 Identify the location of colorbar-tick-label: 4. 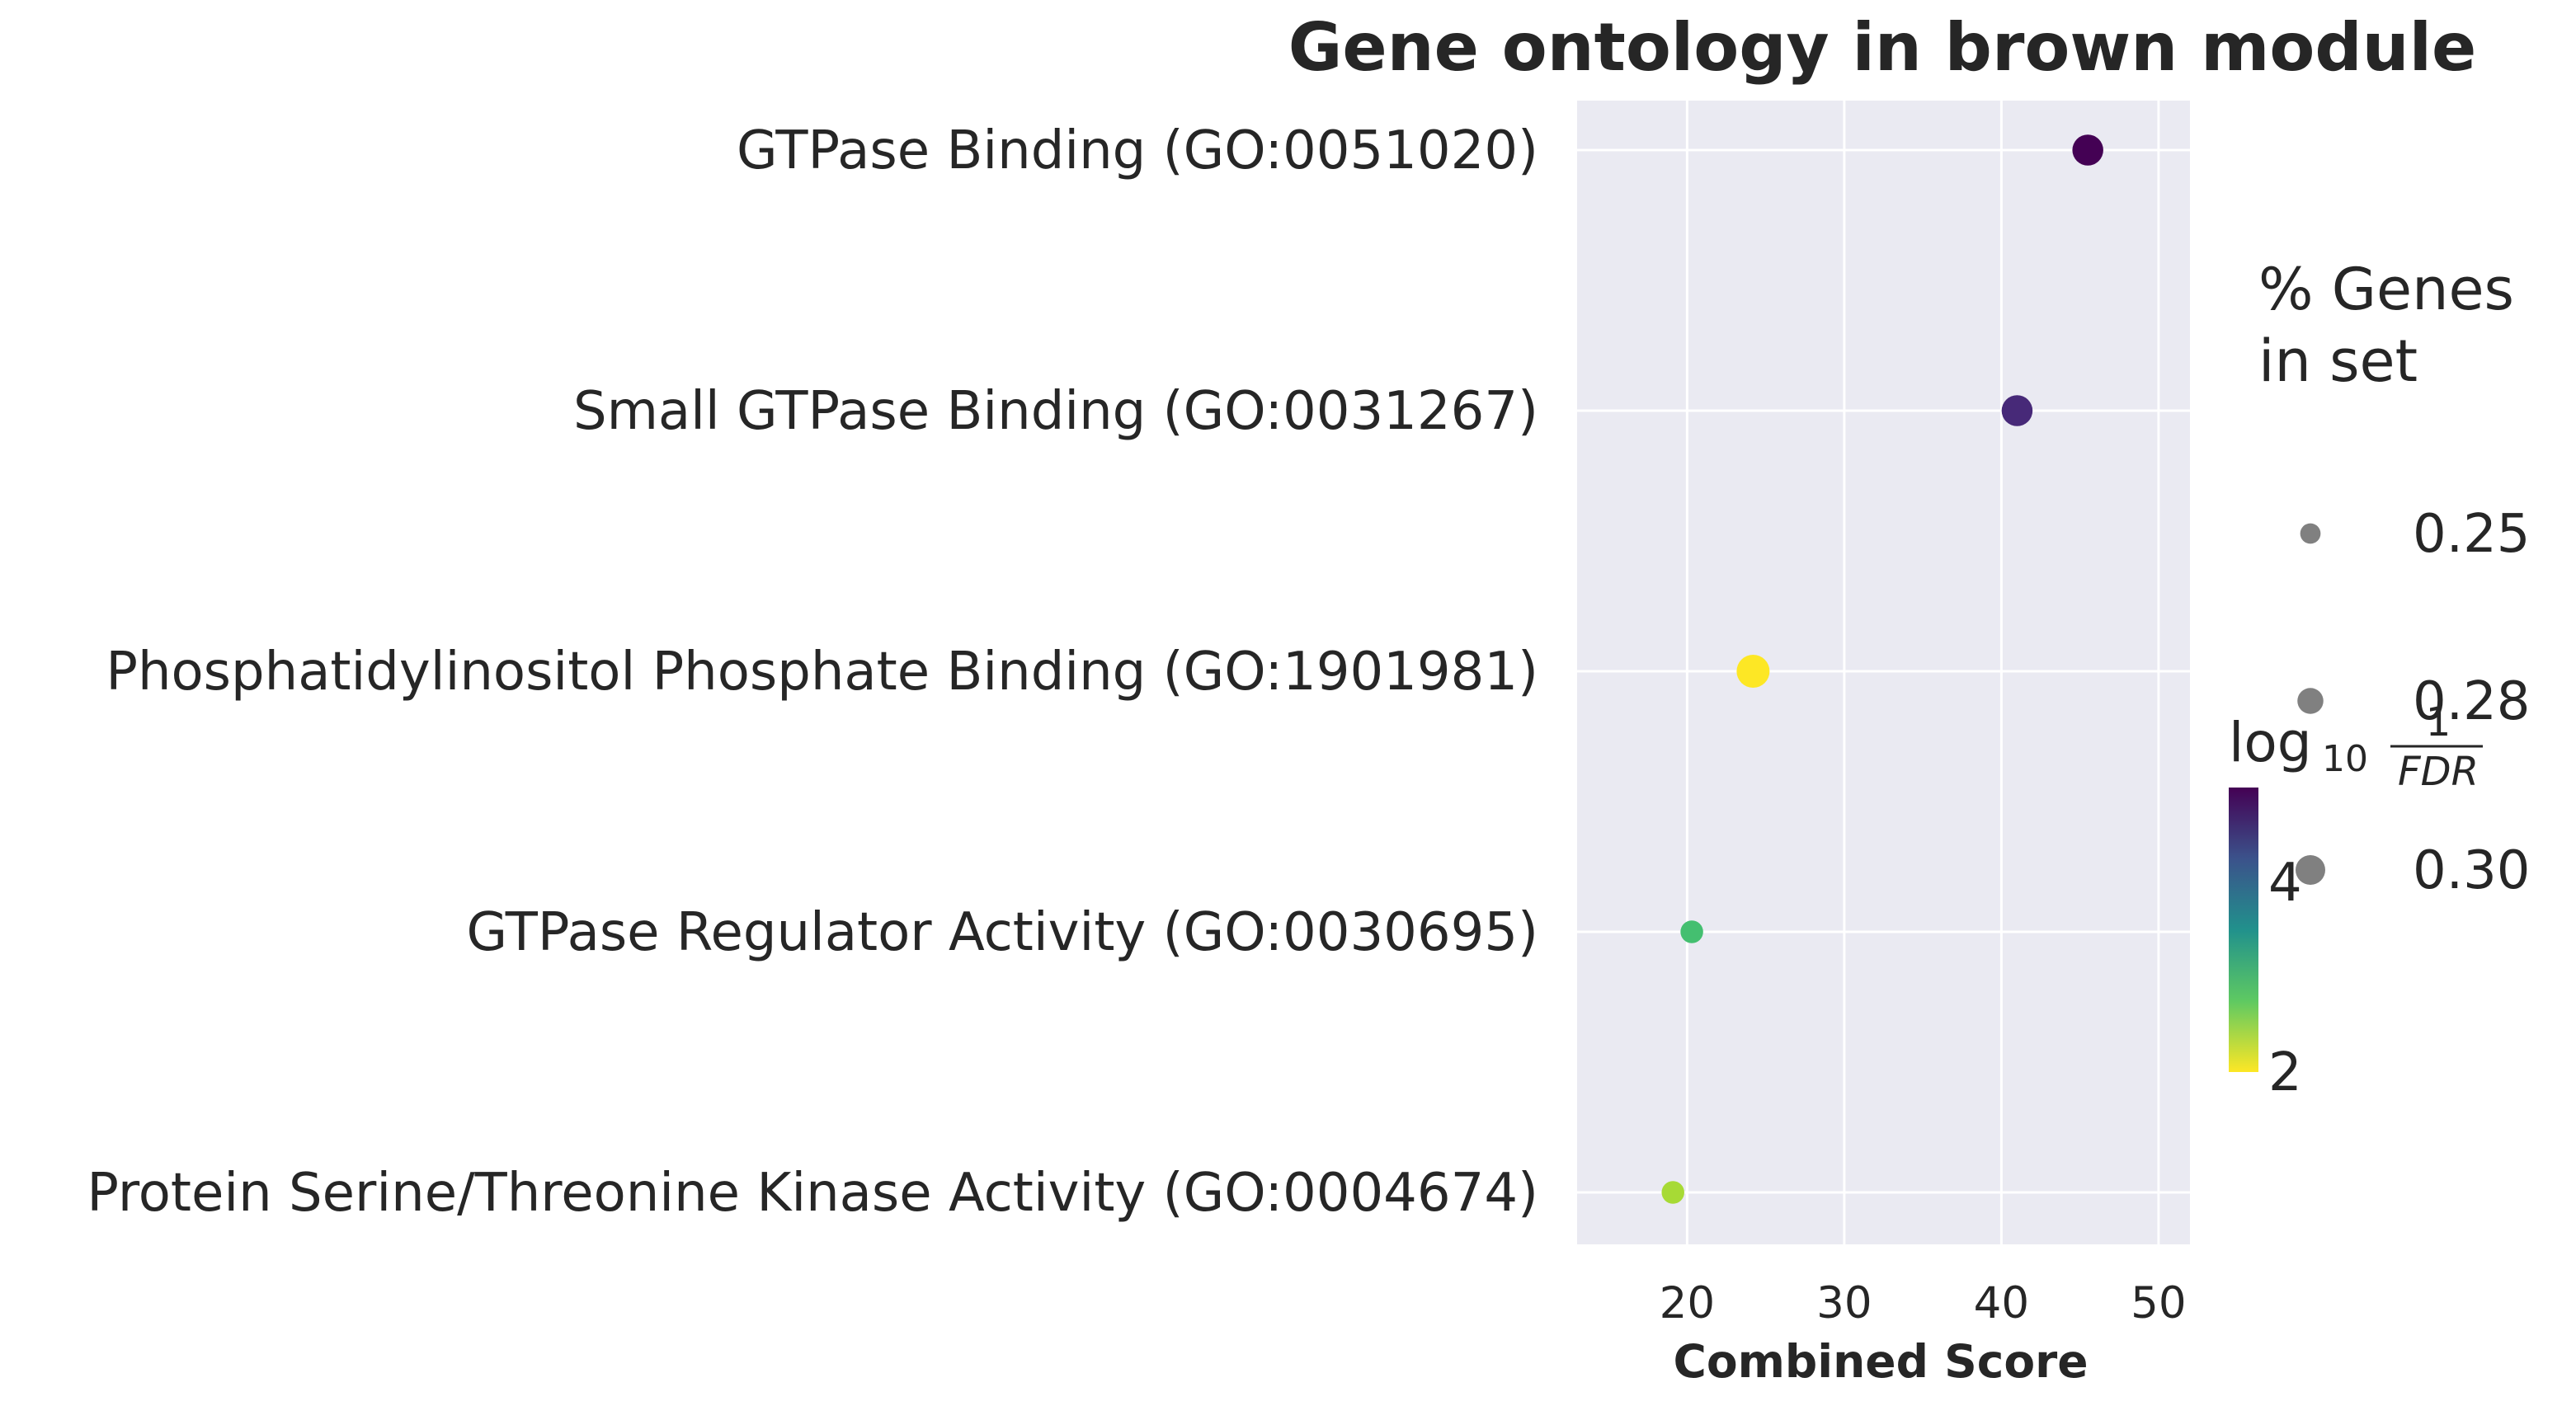
(2285, 883).